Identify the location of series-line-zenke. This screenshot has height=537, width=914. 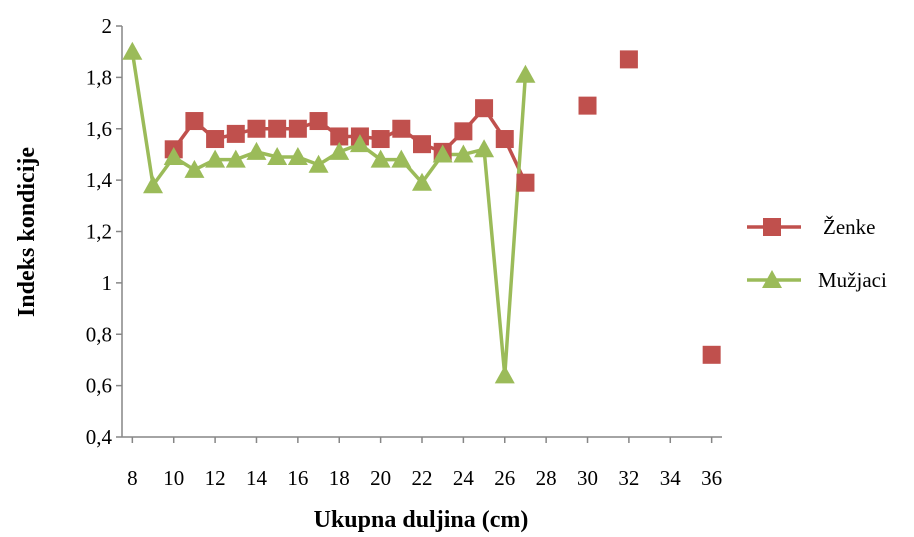
(350, 145).